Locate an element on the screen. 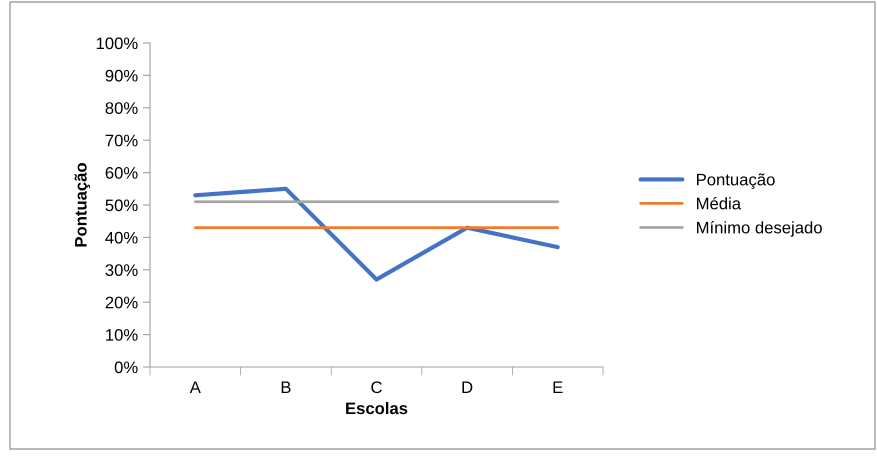  y-tick-label: 60% is located at coordinates (122, 173).